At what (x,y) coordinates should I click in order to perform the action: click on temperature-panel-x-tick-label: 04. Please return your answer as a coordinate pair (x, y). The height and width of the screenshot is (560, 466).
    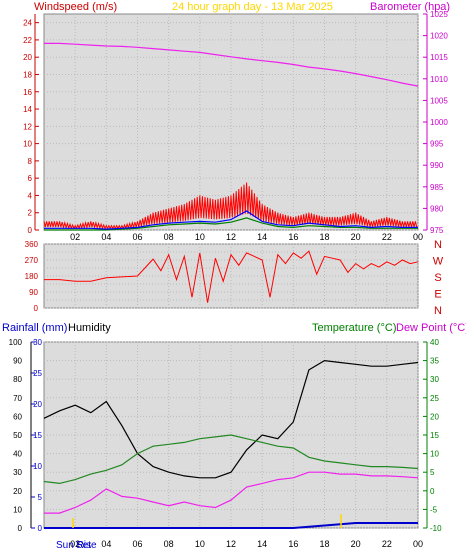
    Looking at the image, I should click on (106, 544).